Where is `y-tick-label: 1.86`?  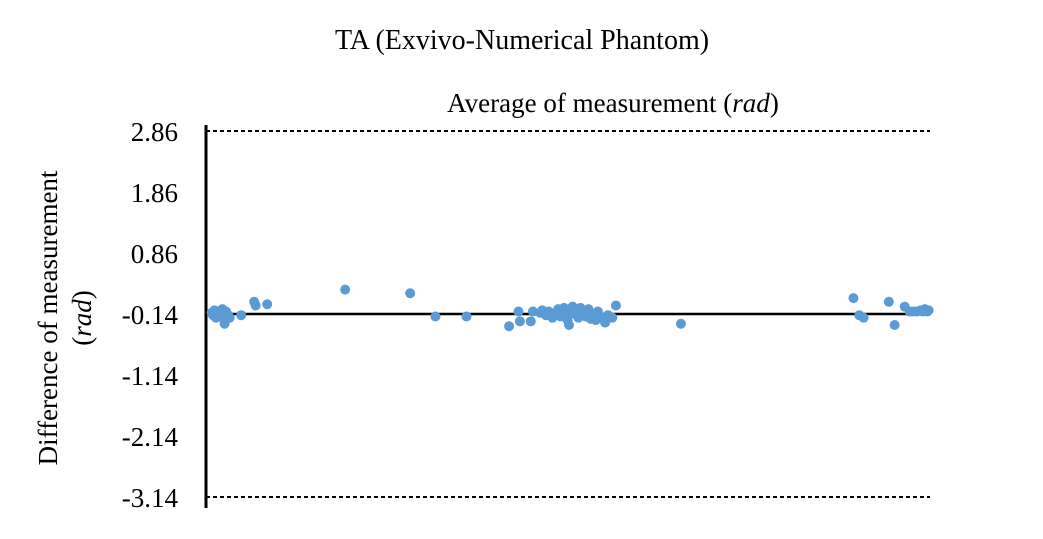
y-tick-label: 1.86 is located at coordinates (154, 193).